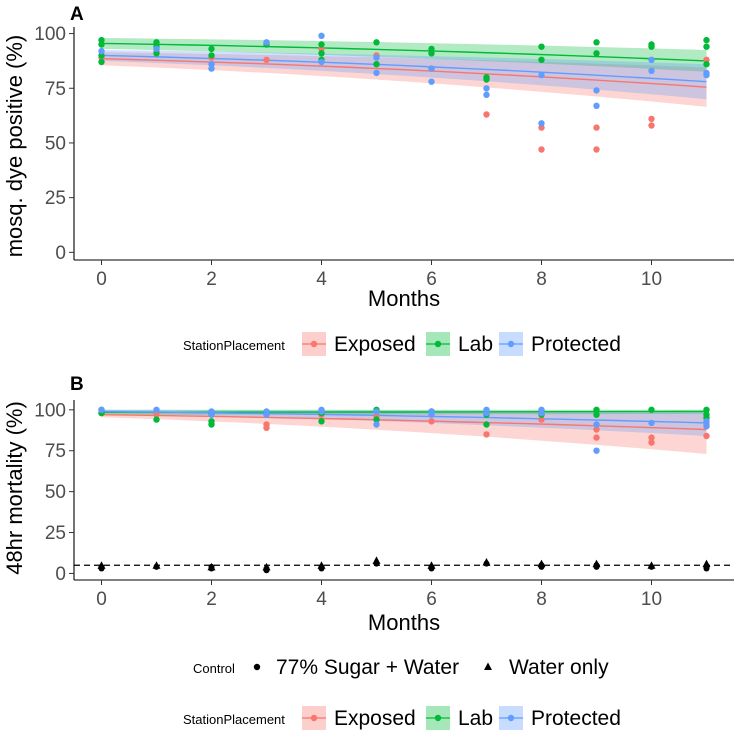  What do you see at coordinates (404, 298) in the screenshot?
I see `panel-a-xlabel: Months` at bounding box center [404, 298].